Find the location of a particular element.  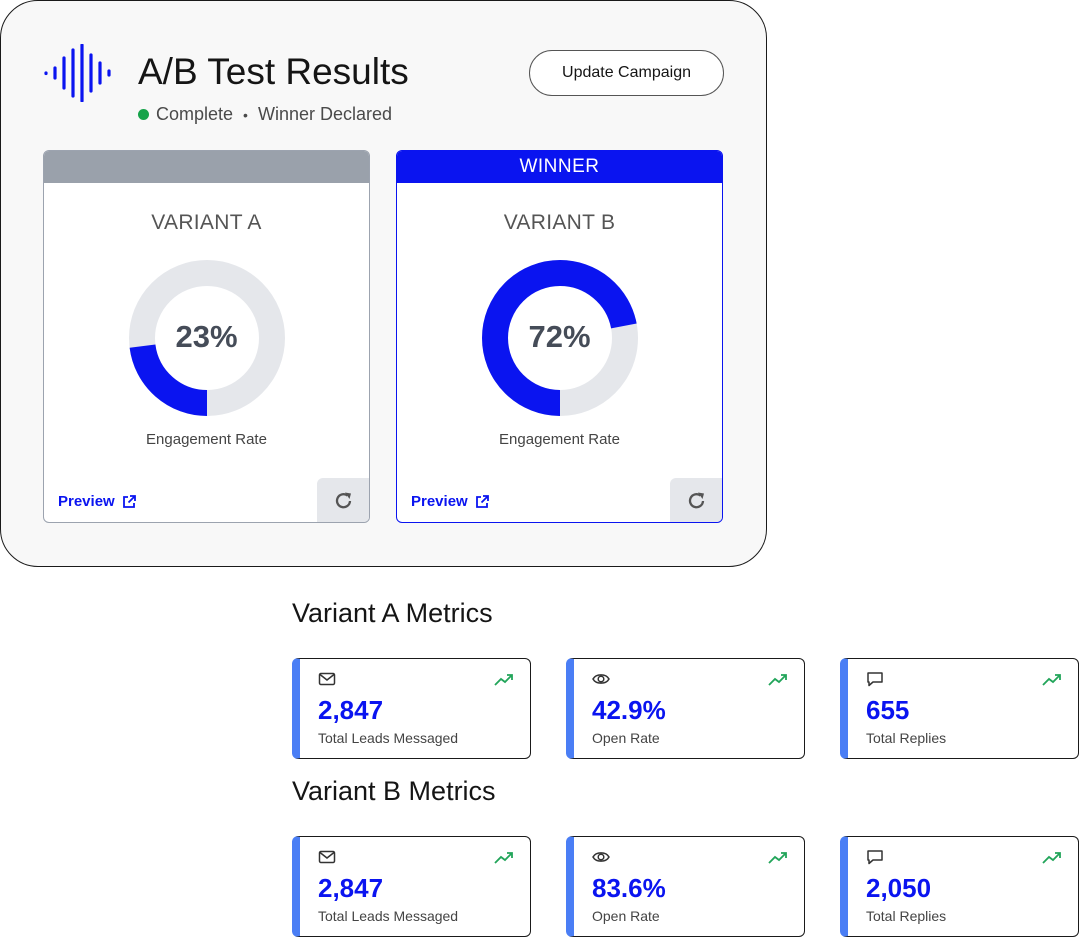

variant-a-donut-chart is located at coordinates (207, 338).